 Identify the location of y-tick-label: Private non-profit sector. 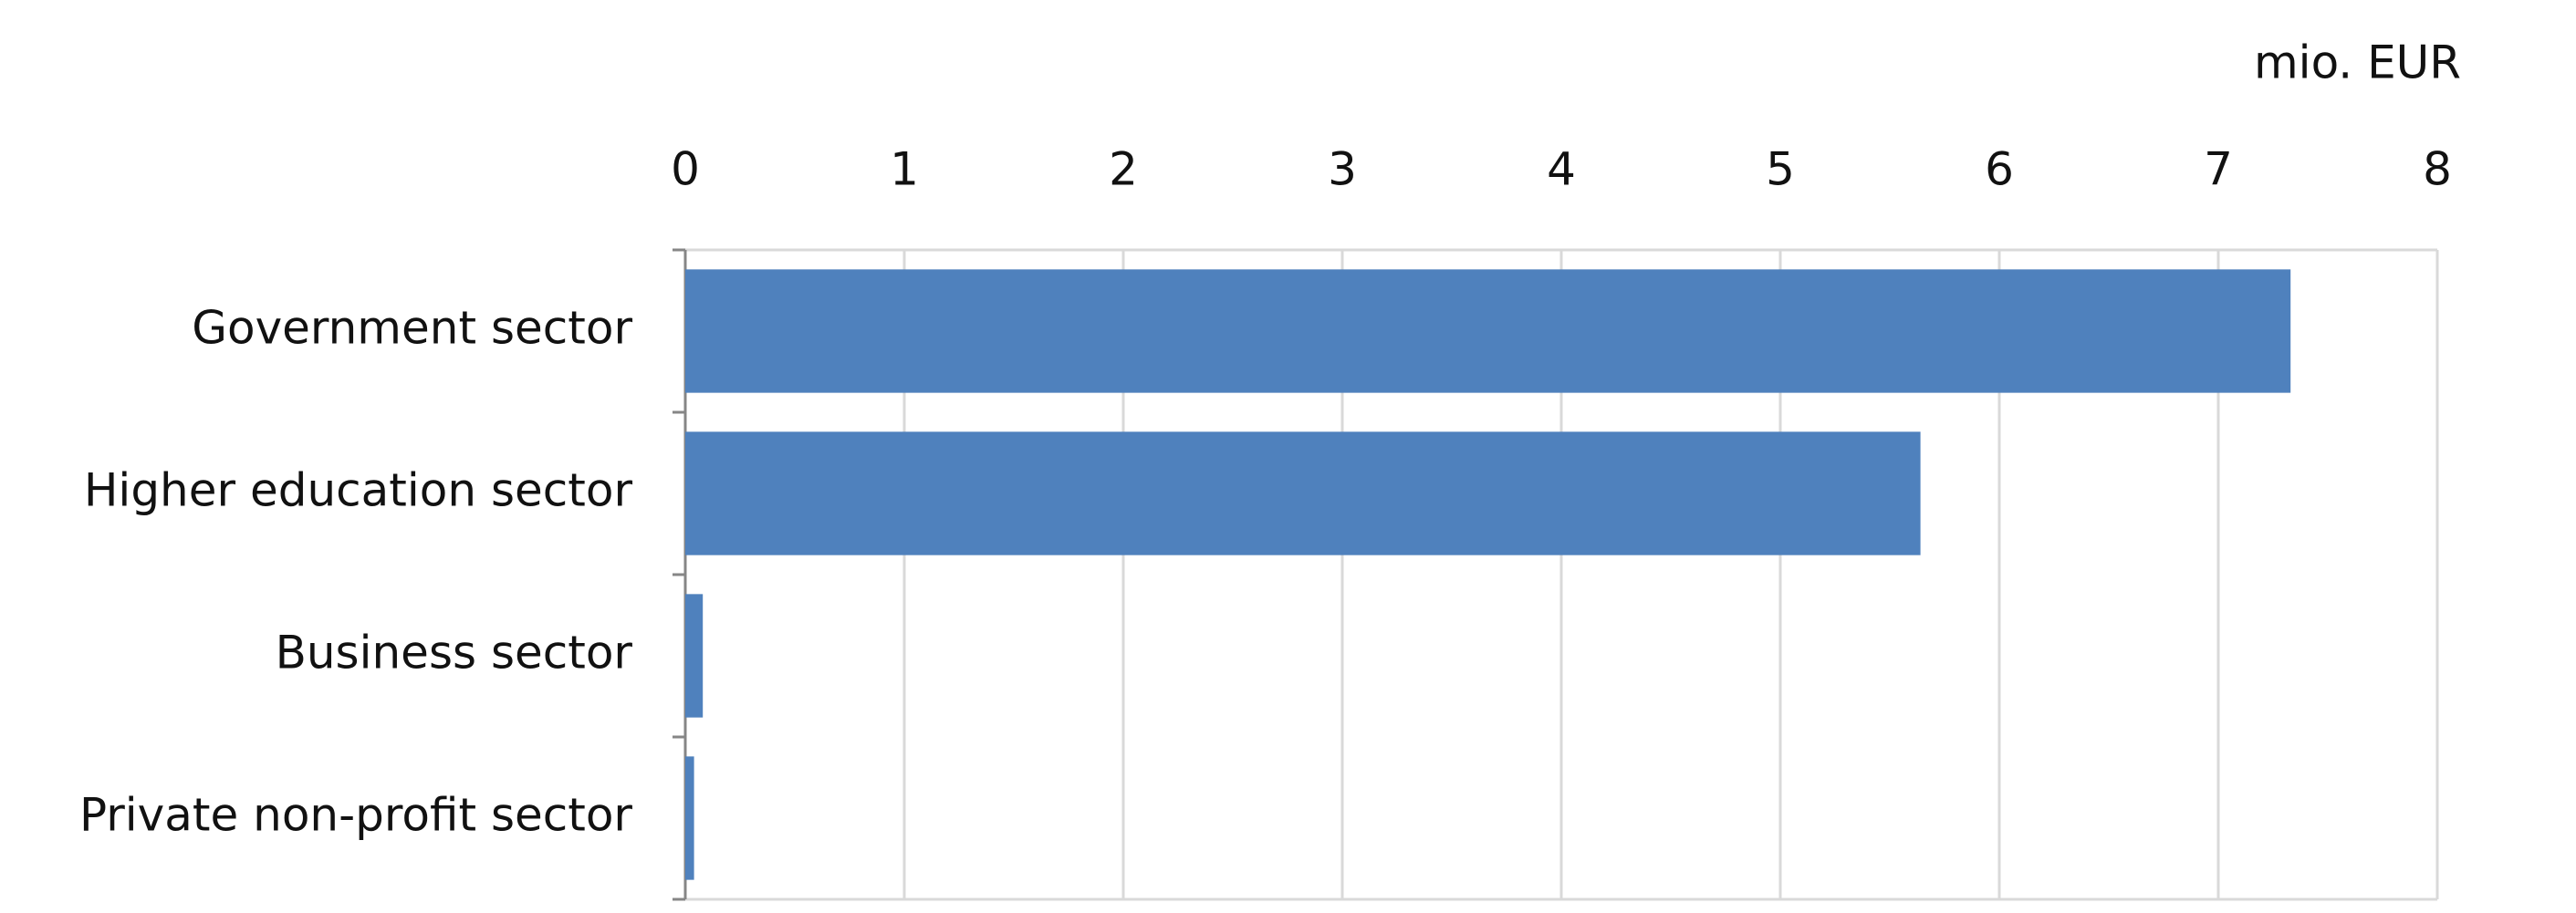
(355, 815).